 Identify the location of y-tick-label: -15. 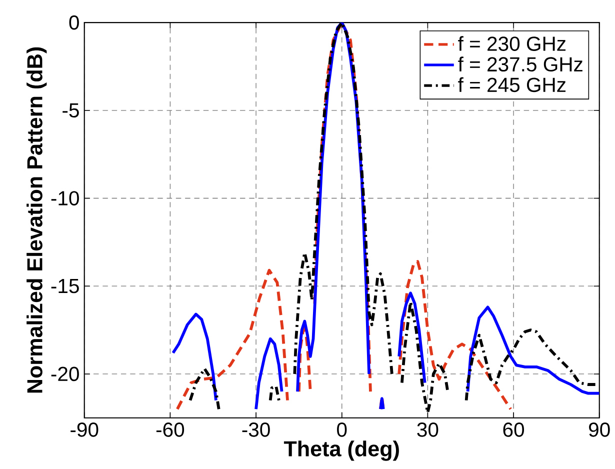
(65, 286).